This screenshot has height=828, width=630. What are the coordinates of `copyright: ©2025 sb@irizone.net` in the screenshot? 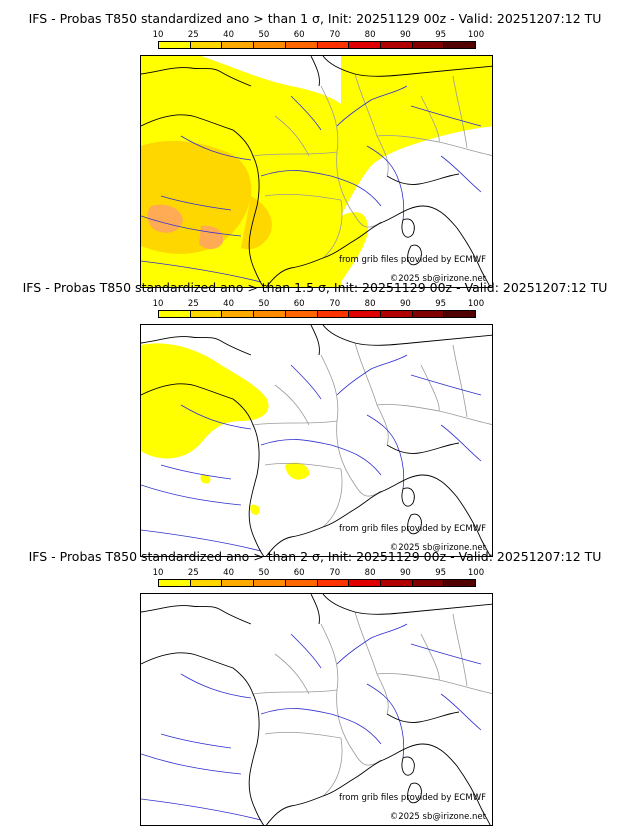 It's located at (437, 279).